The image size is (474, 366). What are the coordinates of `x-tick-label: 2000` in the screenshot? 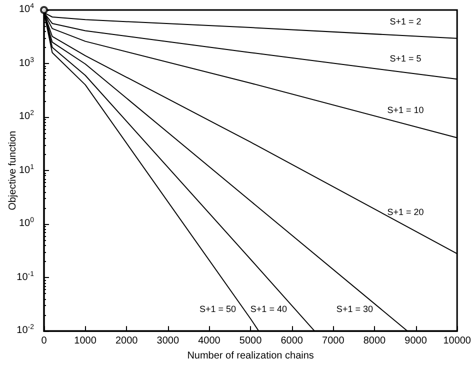 It's located at (126, 341).